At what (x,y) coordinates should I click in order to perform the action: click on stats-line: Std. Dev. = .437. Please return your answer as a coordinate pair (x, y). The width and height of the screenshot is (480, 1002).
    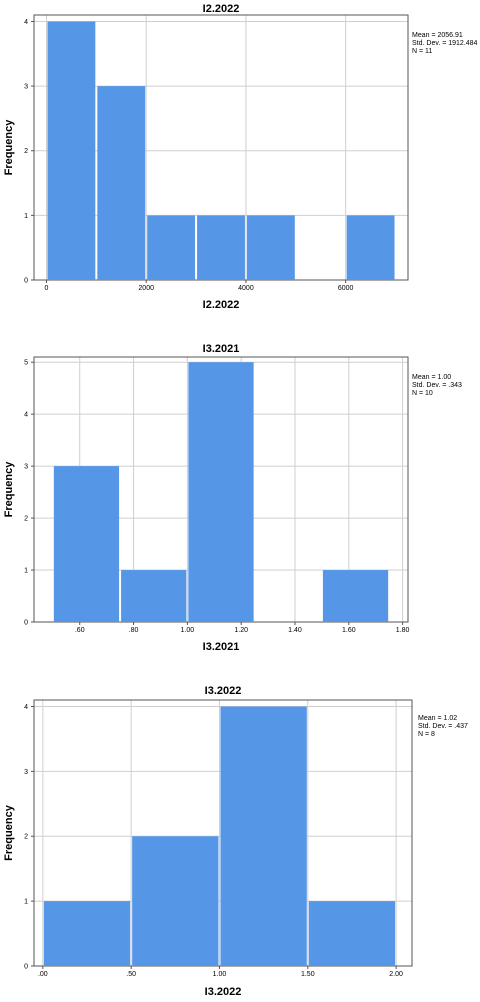
    Looking at the image, I should click on (443, 726).